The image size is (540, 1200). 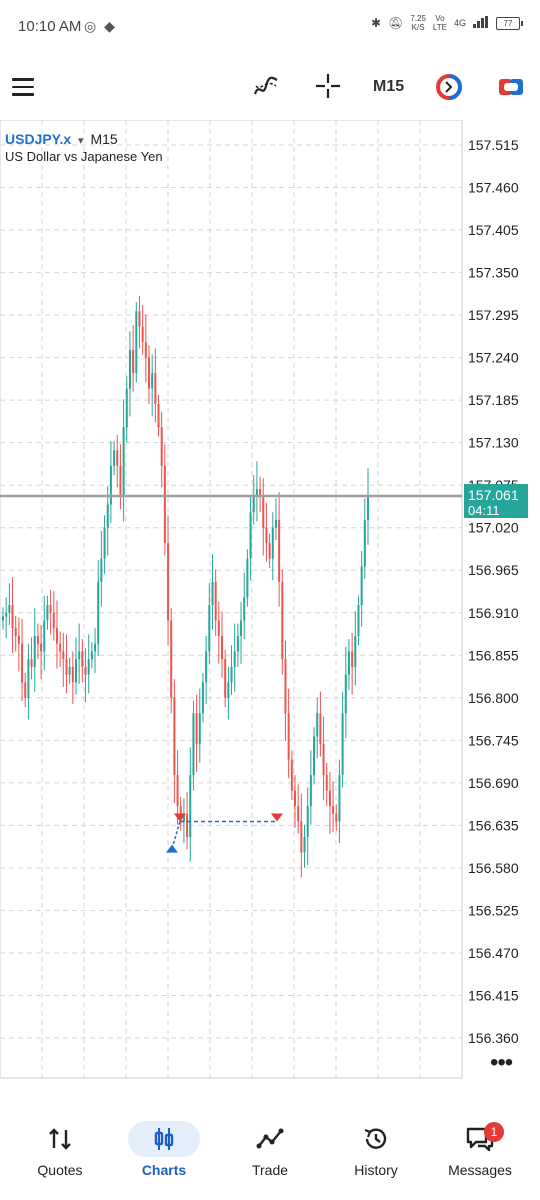 I want to click on speed-value: 7.25, so click(x=418, y=18).